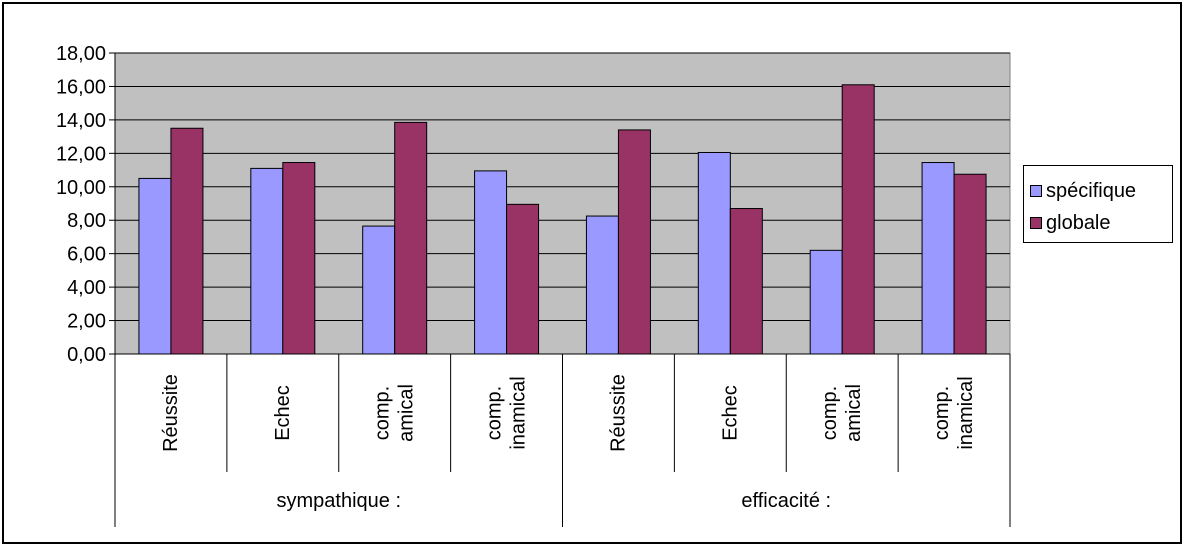 The image size is (1187, 549). Describe the element at coordinates (553, 501) in the screenshot. I see `x-group-labels: sympathique : efficacité :` at that location.